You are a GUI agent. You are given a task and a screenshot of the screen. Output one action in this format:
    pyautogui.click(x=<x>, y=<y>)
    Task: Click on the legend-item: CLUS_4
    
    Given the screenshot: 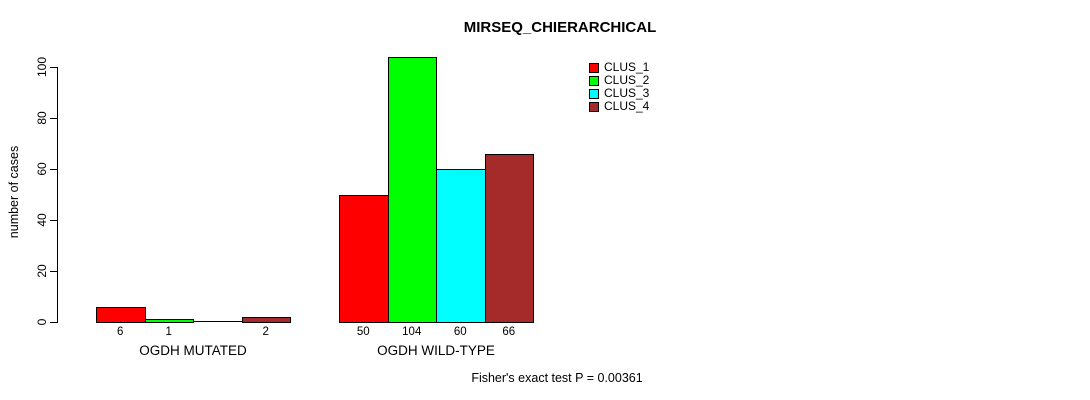 What is the action you would take?
    pyautogui.click(x=619, y=106)
    